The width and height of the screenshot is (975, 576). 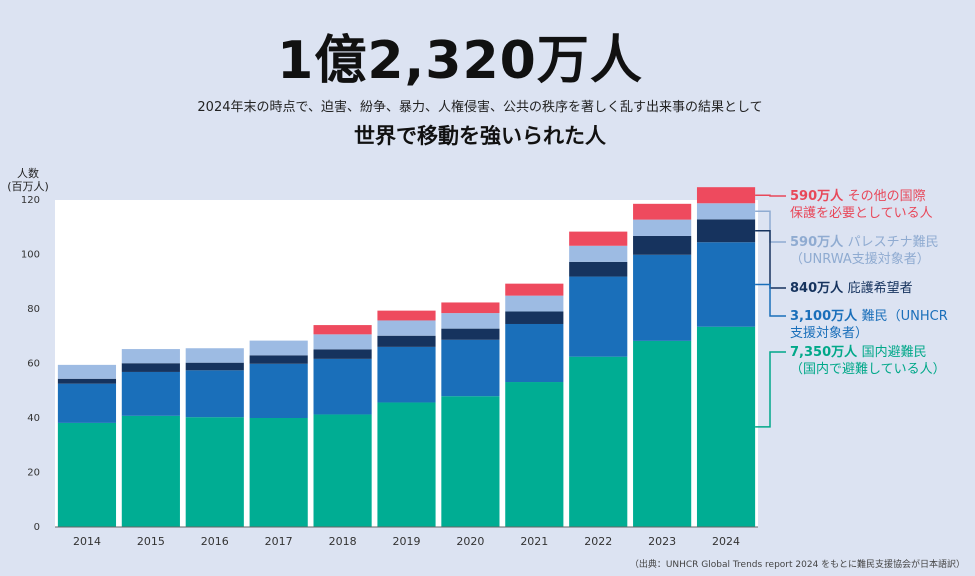 I want to click on annotation-amount: 3,100万人, so click(x=826, y=316).